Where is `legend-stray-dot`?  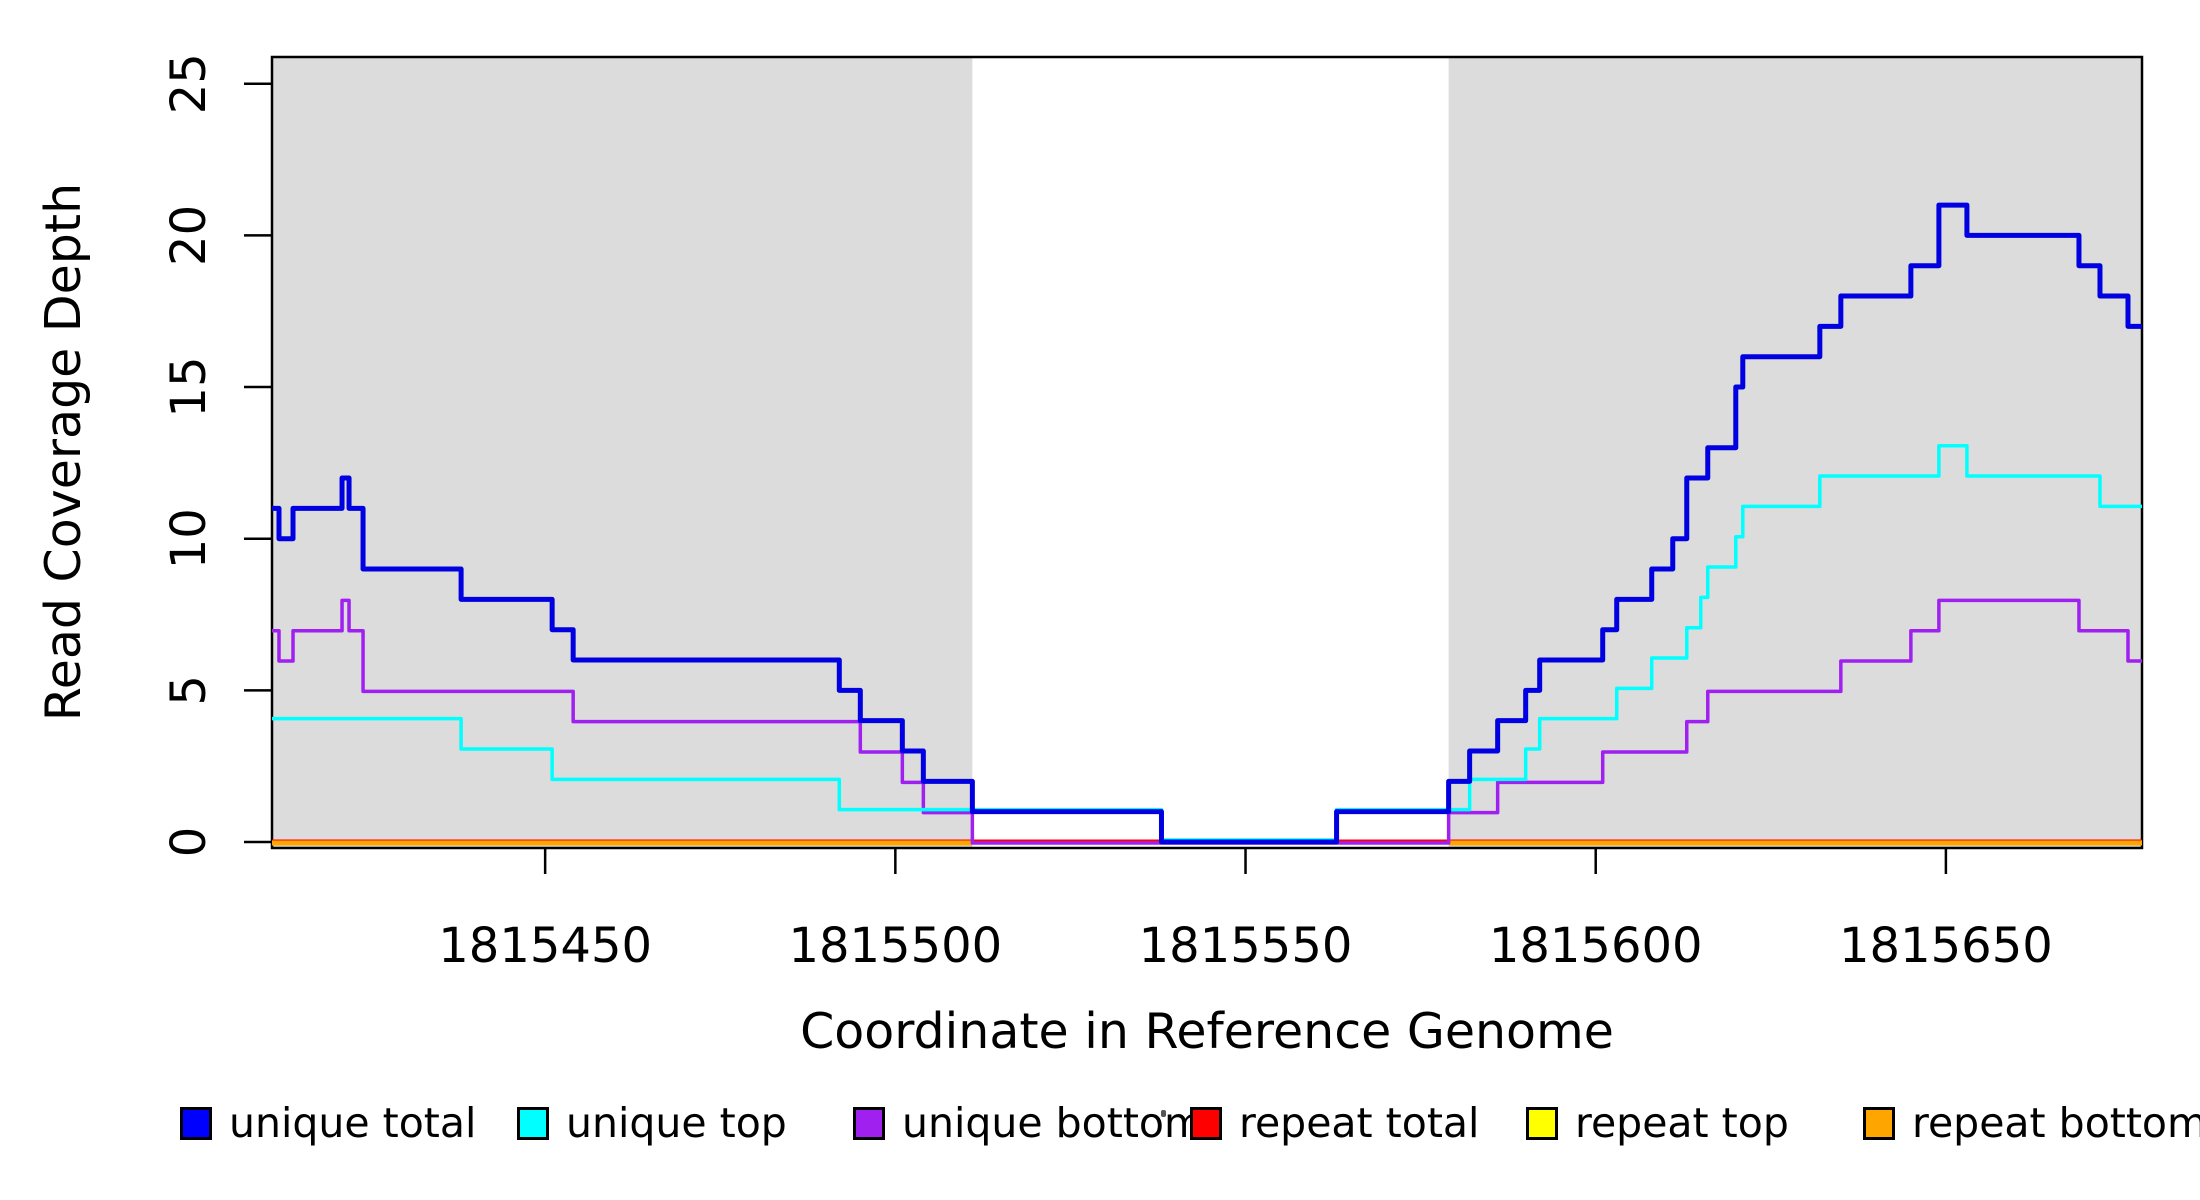 legend-stray-dot is located at coordinates (1163, 1113).